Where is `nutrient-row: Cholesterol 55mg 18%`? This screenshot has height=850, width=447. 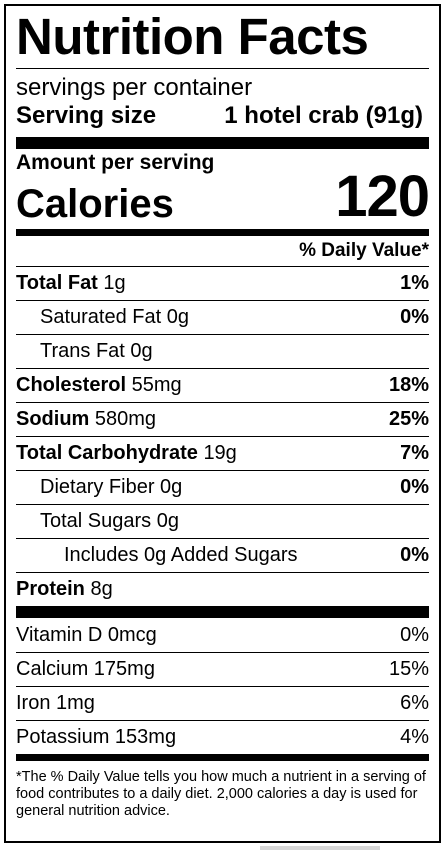 nutrient-row: Cholesterol 55mg 18% is located at coordinates (222, 385).